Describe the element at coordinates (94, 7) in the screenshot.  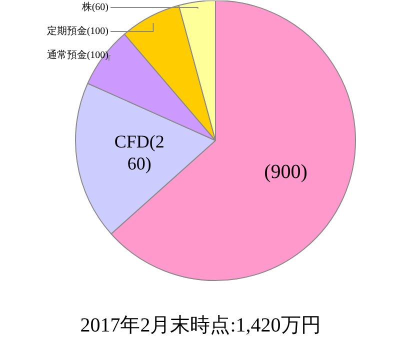
I see `slice-label: 株(60)` at that location.